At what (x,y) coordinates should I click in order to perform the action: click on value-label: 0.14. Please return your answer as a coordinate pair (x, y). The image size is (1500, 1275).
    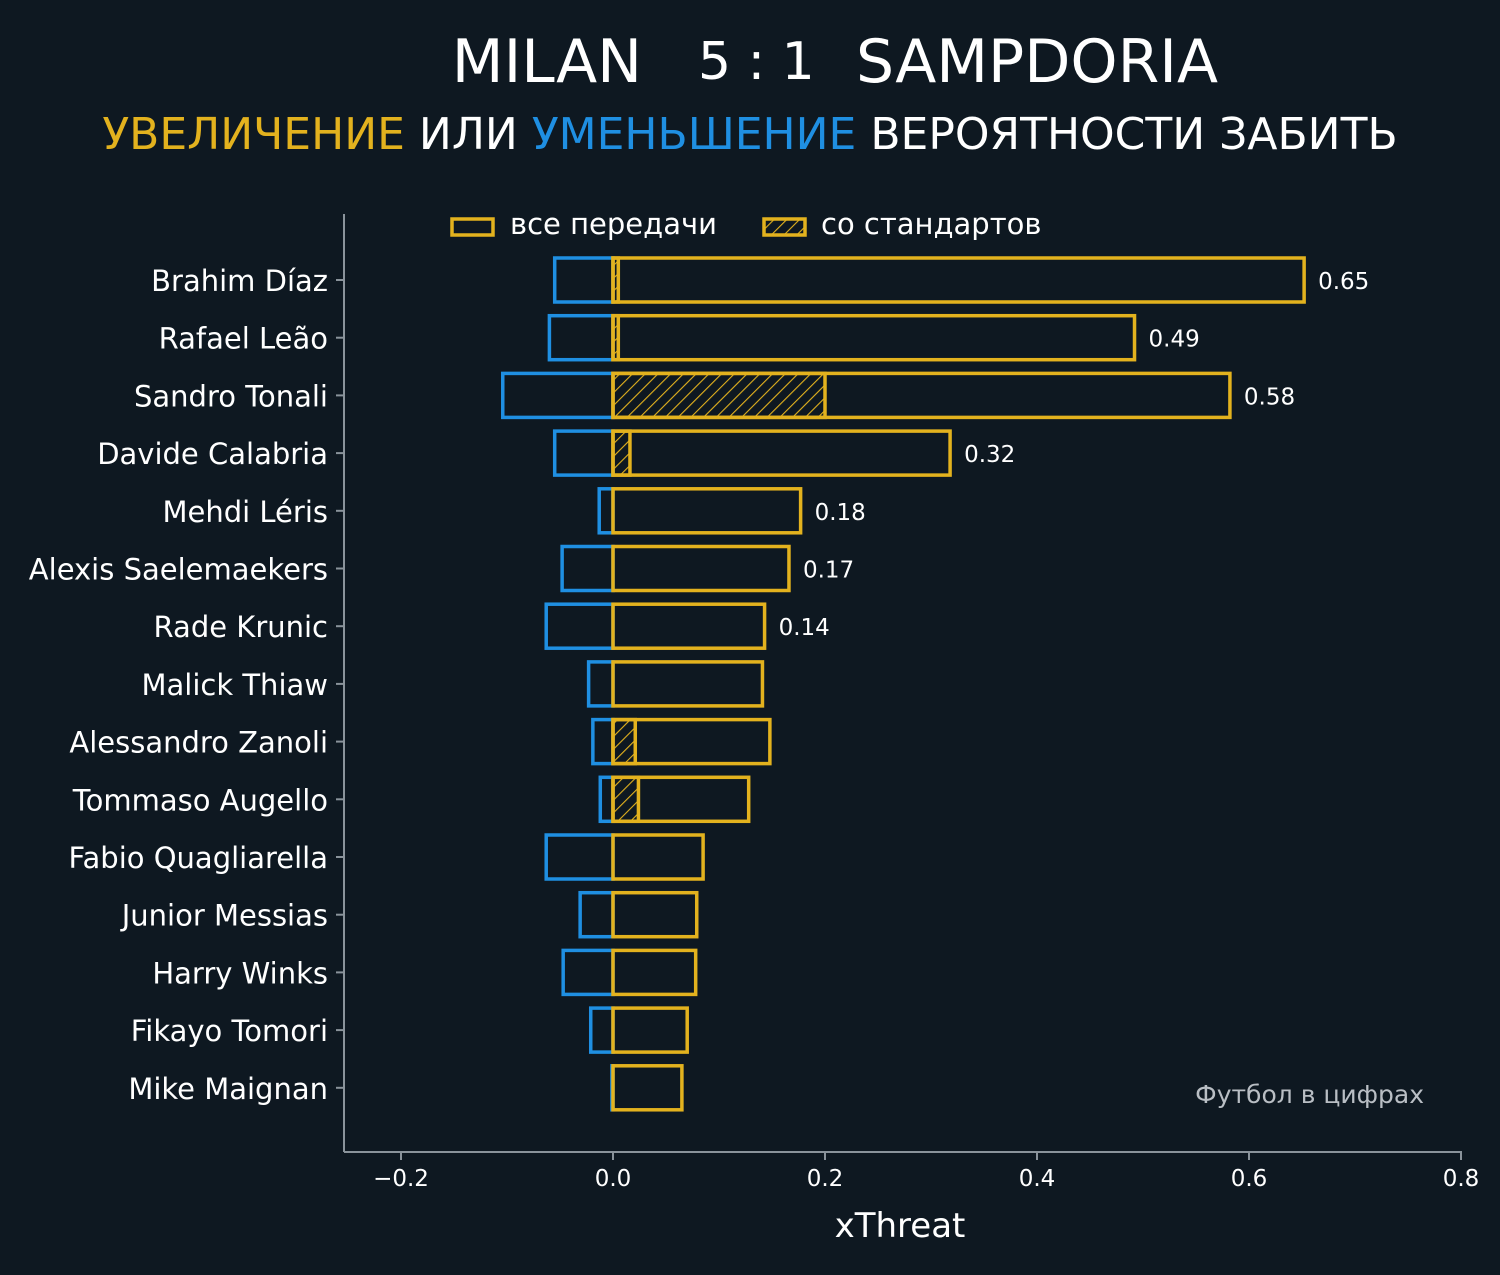
    Looking at the image, I should click on (804, 628).